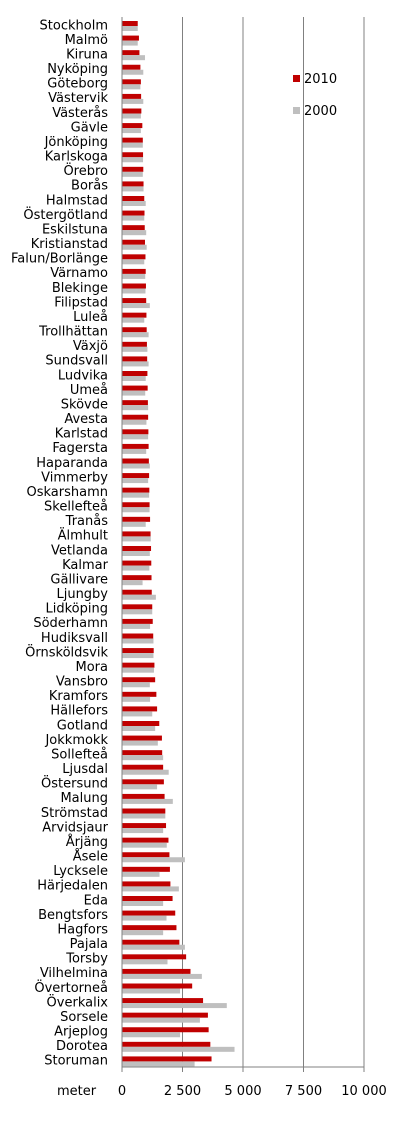  I want to click on category-label: Kiruna, so click(87, 54).